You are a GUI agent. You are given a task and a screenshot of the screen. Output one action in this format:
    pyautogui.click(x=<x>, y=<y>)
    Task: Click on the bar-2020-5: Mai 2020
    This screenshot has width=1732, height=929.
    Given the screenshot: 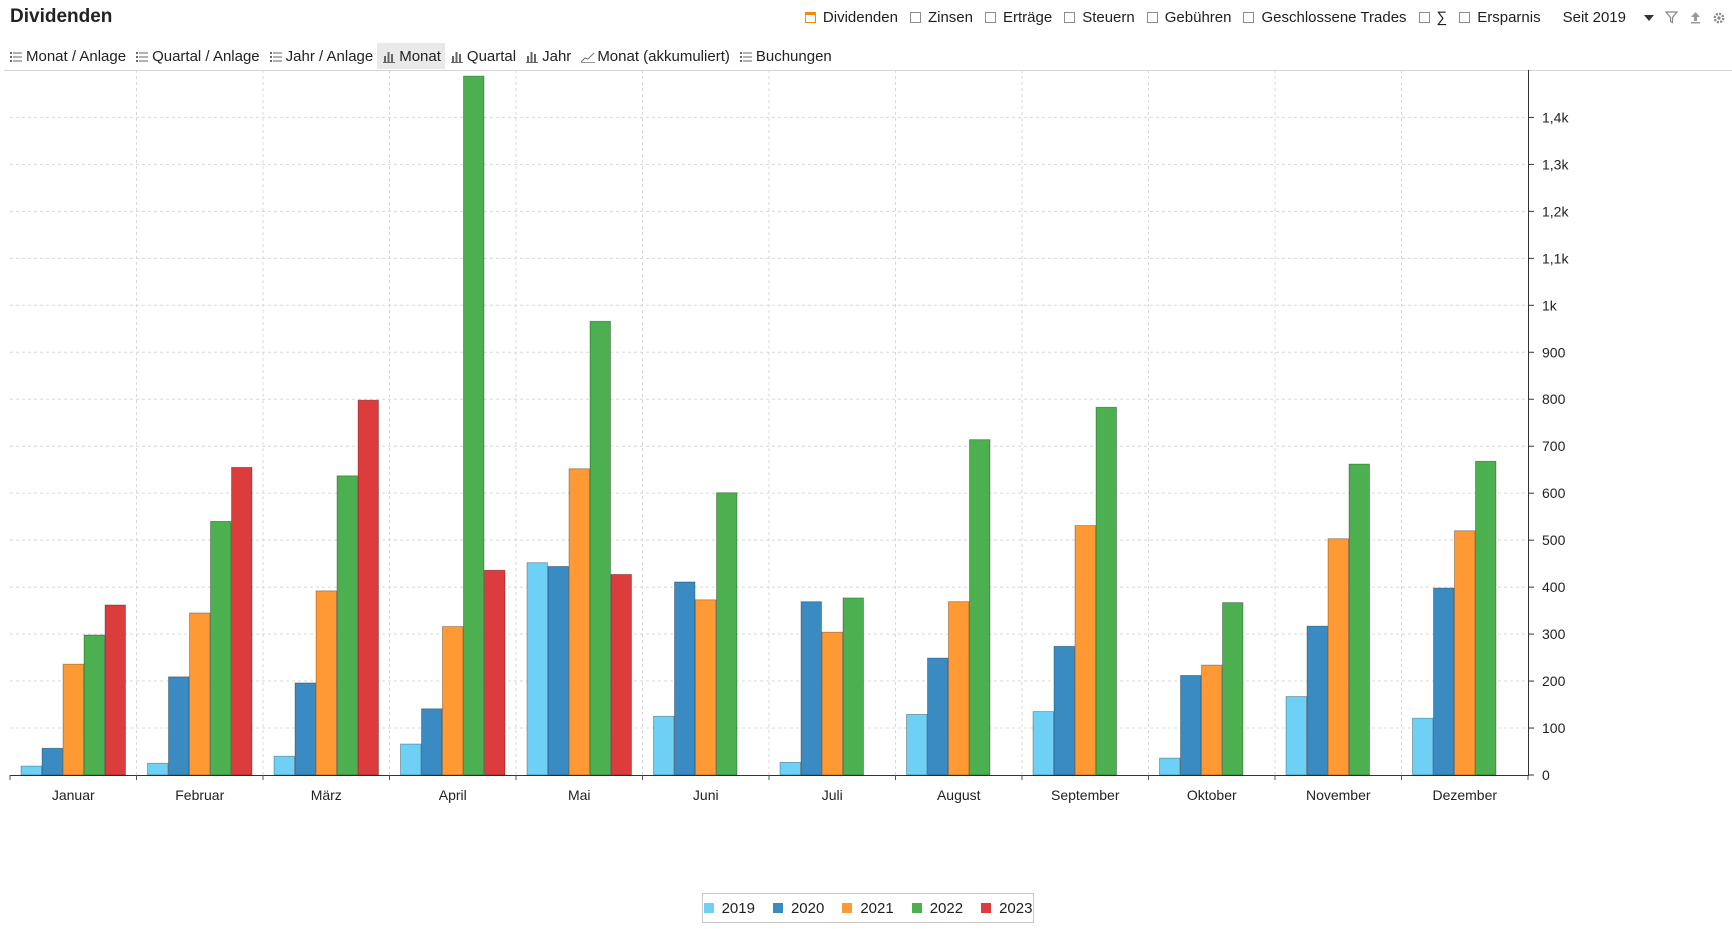 What is the action you would take?
    pyautogui.click(x=558, y=671)
    